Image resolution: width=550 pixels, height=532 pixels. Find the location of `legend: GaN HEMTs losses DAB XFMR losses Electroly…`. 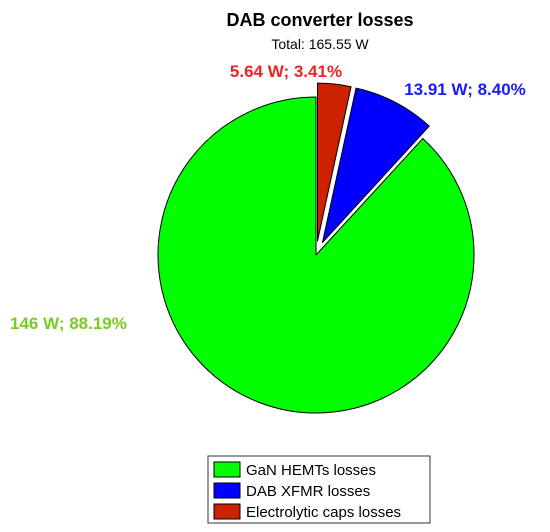

legend: GaN HEMTs losses DAB XFMR losses Electroly… is located at coordinates (319, 489).